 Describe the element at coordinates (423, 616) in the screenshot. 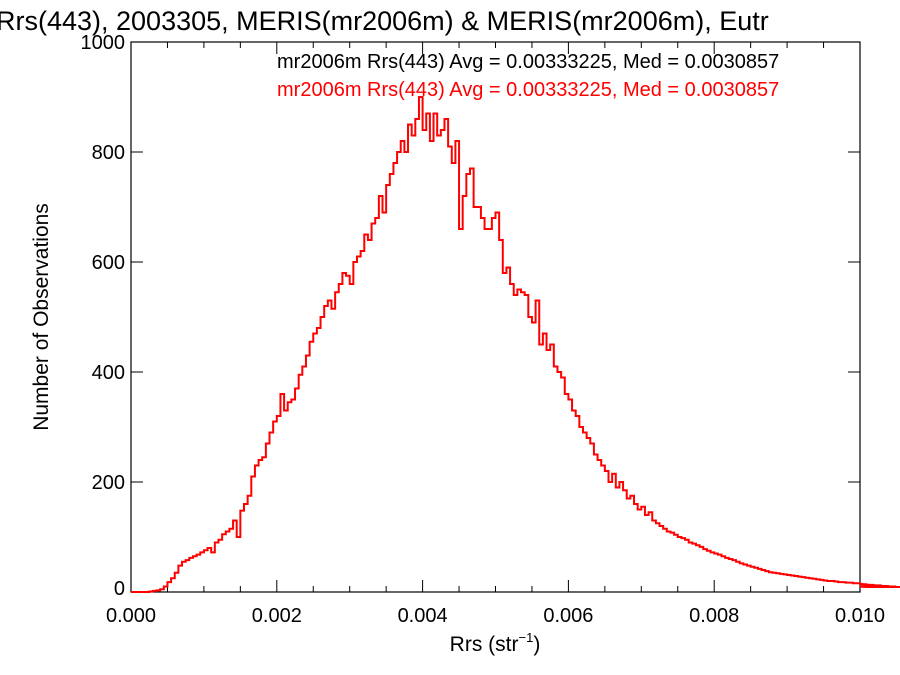

I see `x-tick-label-2: 0.004` at that location.